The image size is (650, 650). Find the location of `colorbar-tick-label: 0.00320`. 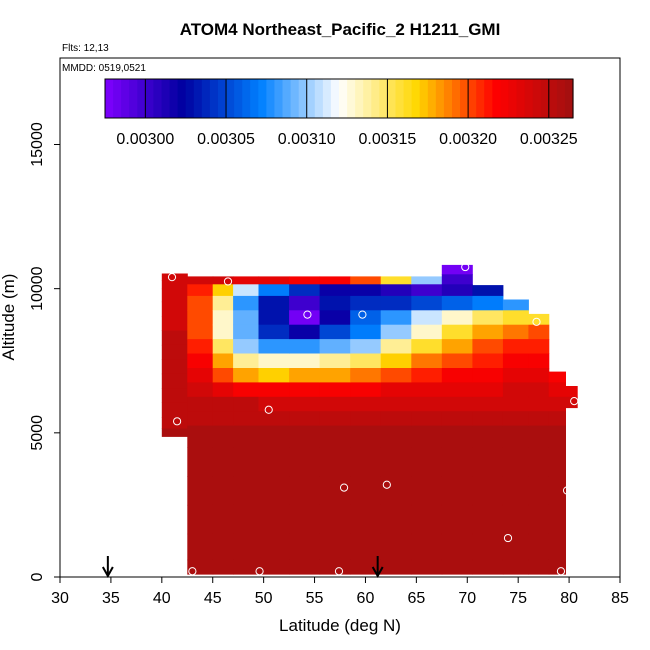

colorbar-tick-label: 0.00320 is located at coordinates (468, 139).